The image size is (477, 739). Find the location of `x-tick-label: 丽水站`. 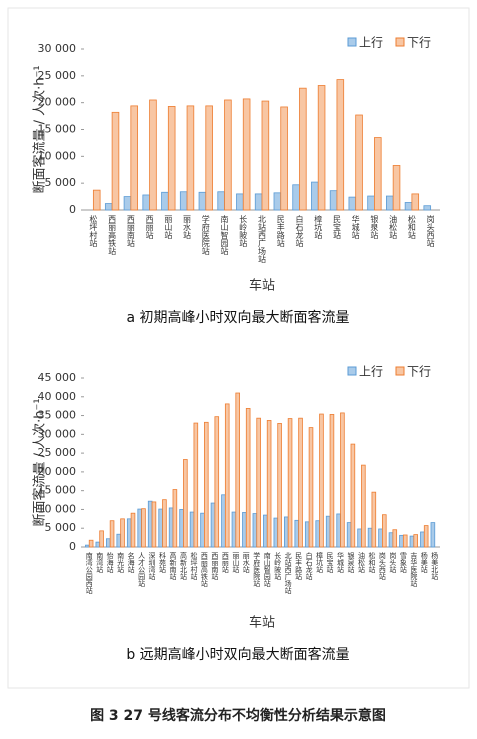

x-tick-label: 丽水站 is located at coordinates (246, 563).